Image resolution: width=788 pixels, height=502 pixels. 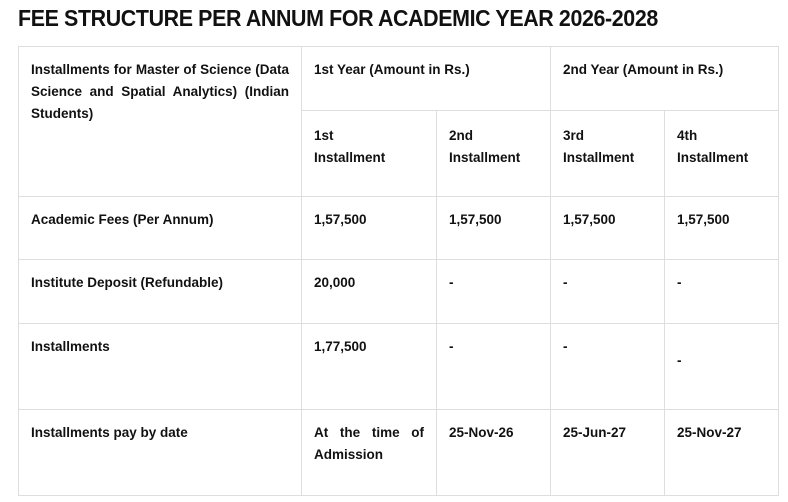 What do you see at coordinates (687, 135) in the screenshot?
I see `installment-ordinal: 4th` at bounding box center [687, 135].